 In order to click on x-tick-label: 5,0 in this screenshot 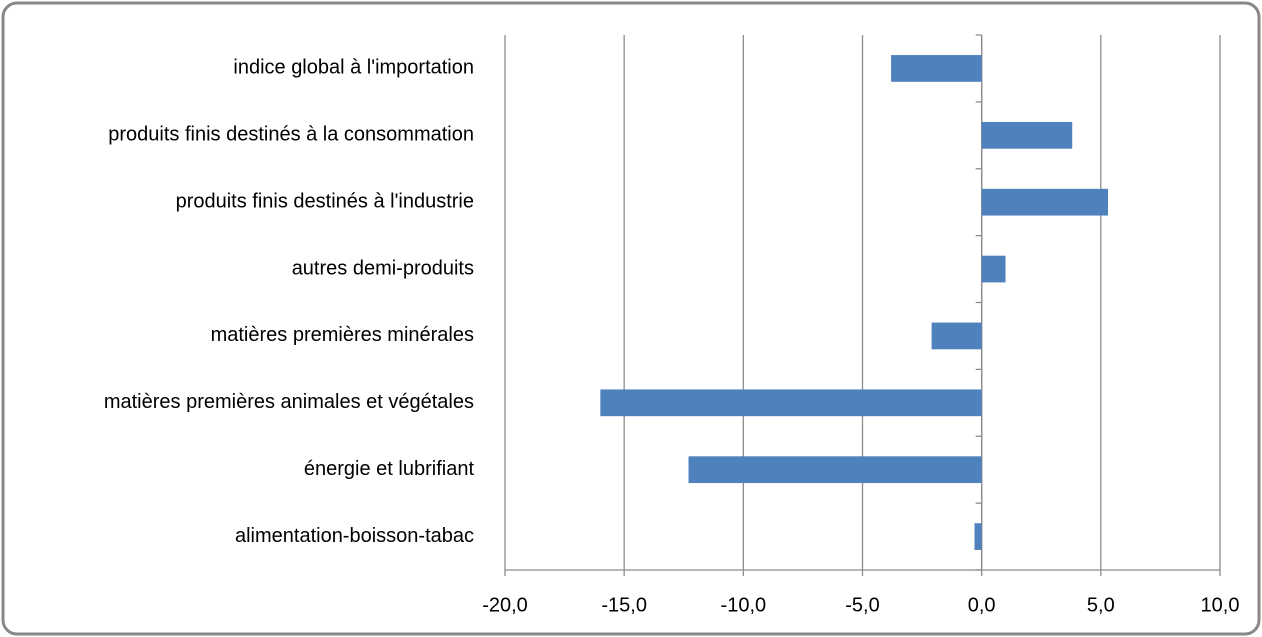, I will do `click(1101, 605)`.